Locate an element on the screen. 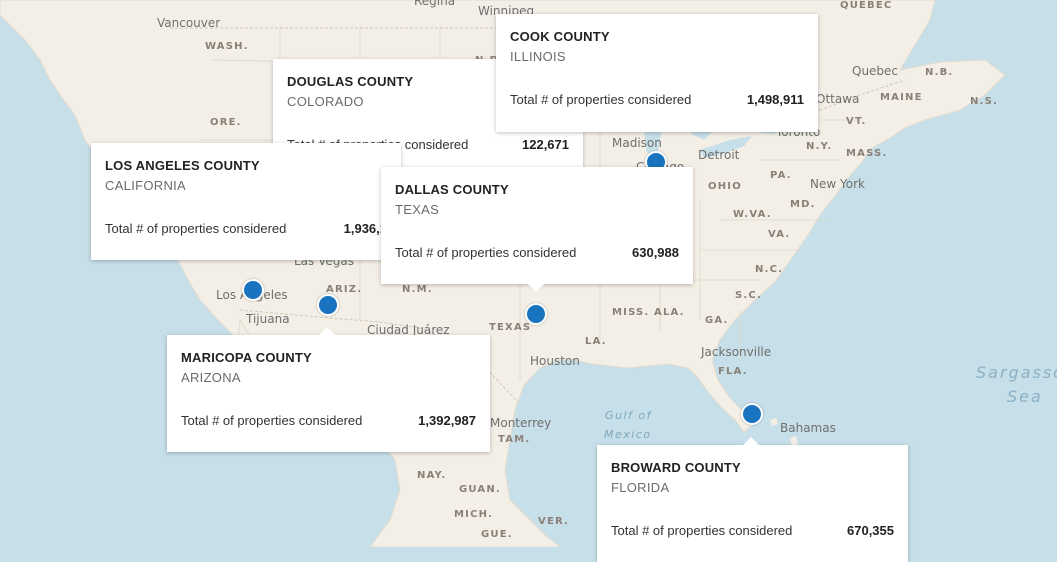  popup-stat-row: Total # of properties considered 630,988 is located at coordinates (537, 252).